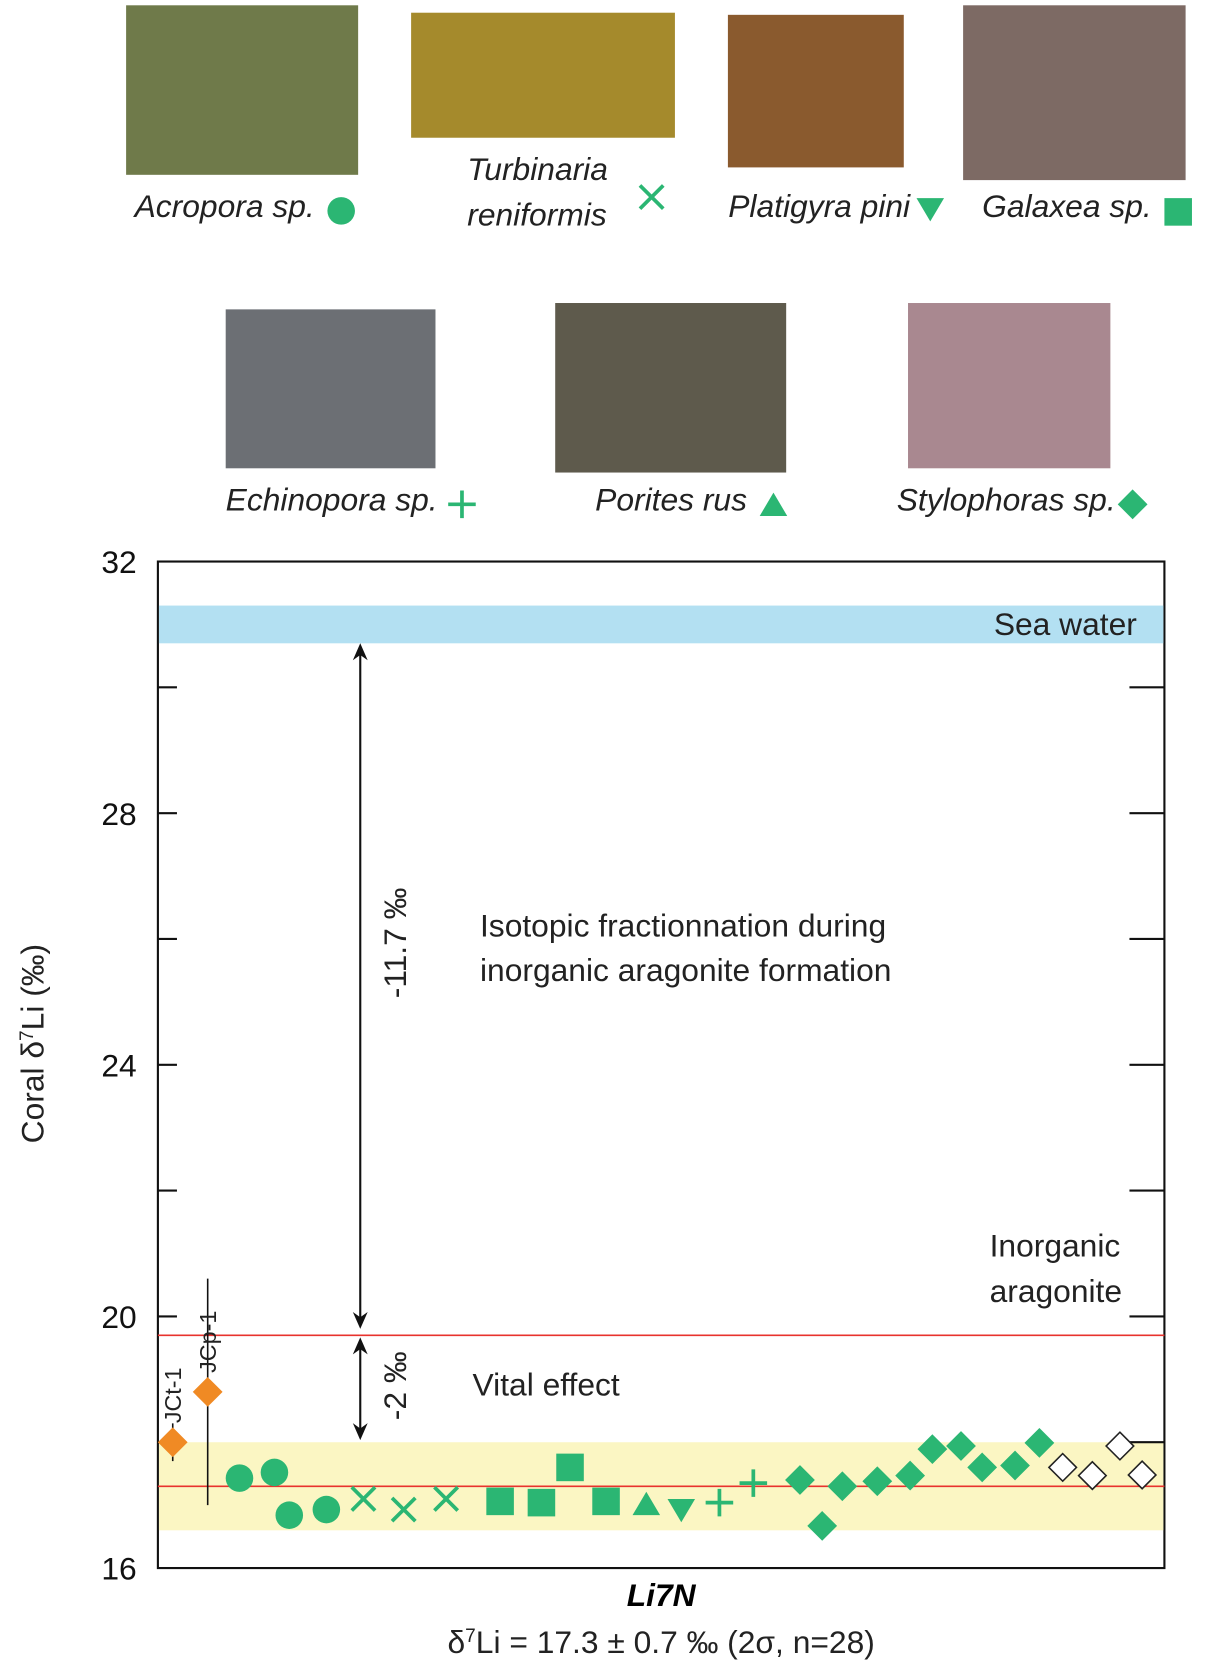  What do you see at coordinates (819, 206) in the screenshot?
I see `legend-label: Platigyra pini` at bounding box center [819, 206].